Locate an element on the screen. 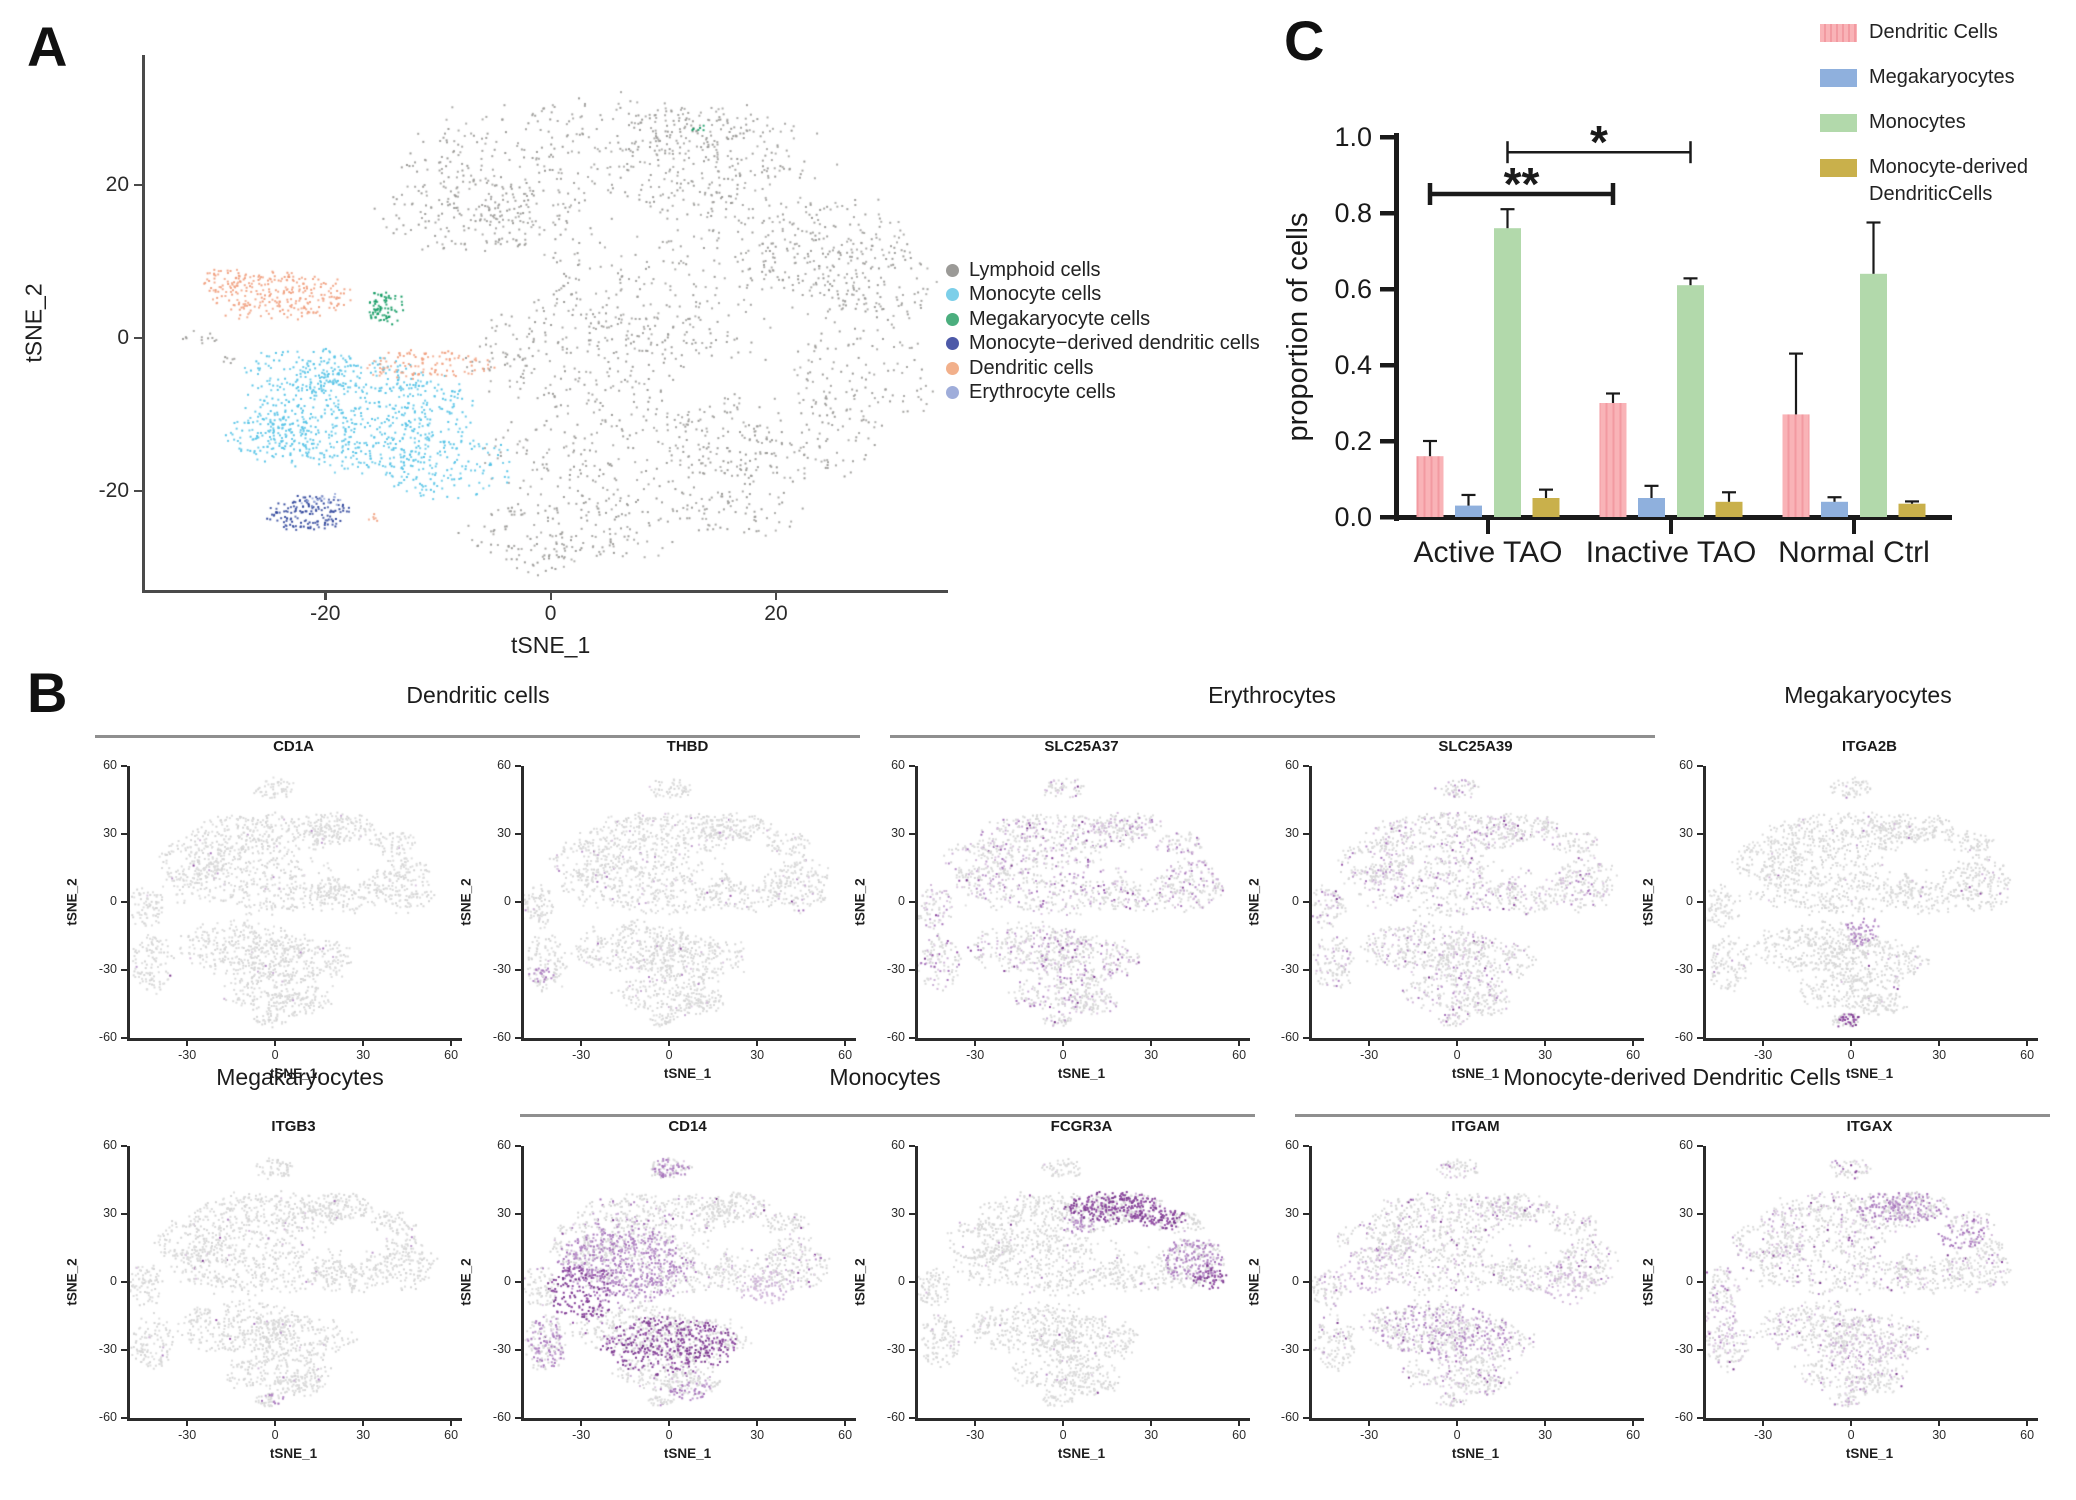 The image size is (2076, 1500). svg-text: 0.4 is located at coordinates (1353, 365).